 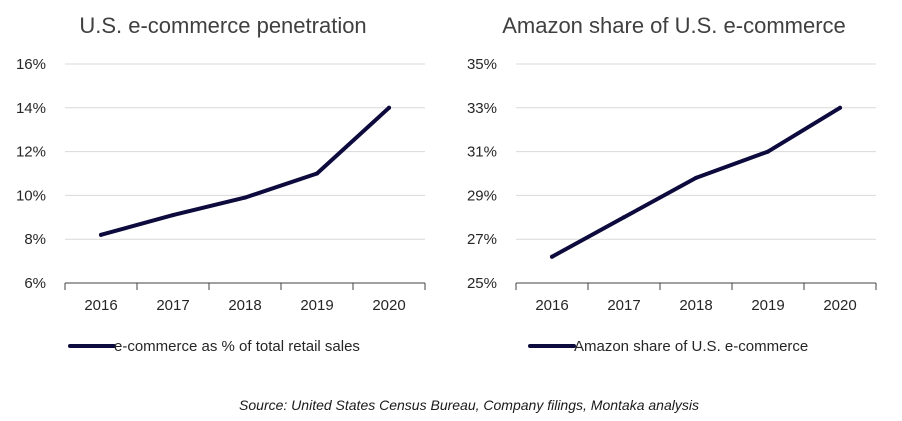 I want to click on y-tick-label: 35%, so click(x=482, y=64).